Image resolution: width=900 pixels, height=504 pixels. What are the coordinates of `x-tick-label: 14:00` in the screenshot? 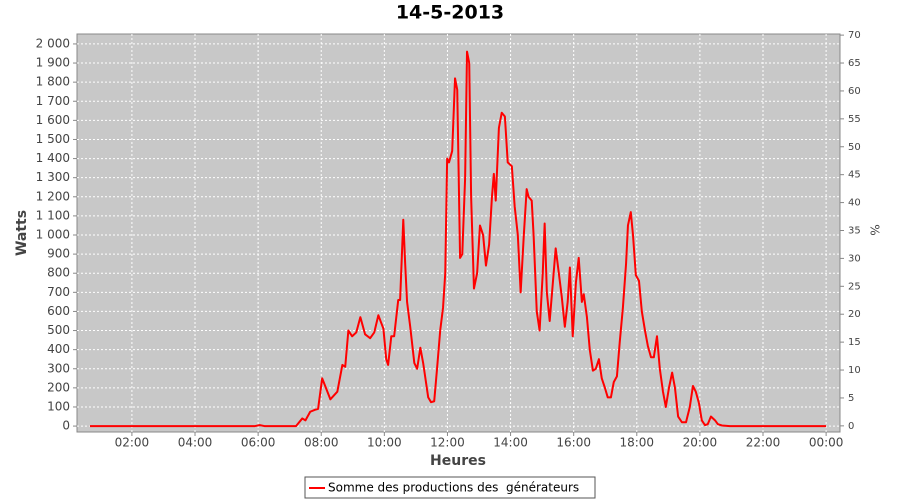 It's located at (510, 443).